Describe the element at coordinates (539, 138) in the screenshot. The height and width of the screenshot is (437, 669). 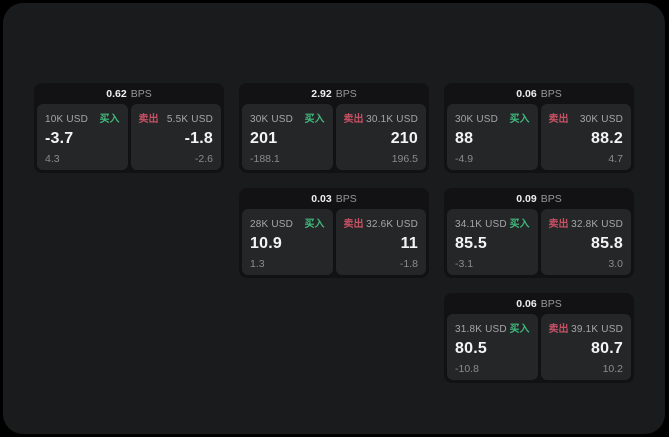
I see `card-body: 30K USD 买入 88 -4.9 卖出 30K USD 88.2 4.7` at that location.